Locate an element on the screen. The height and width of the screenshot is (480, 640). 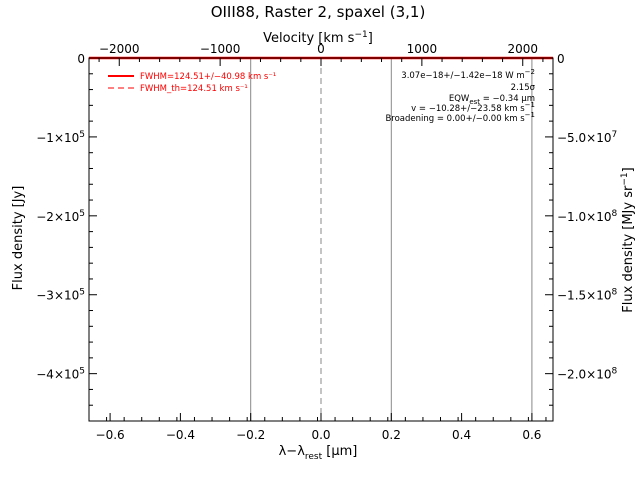
top-axis-label: Velocity [km s−1] is located at coordinates (318, 38).